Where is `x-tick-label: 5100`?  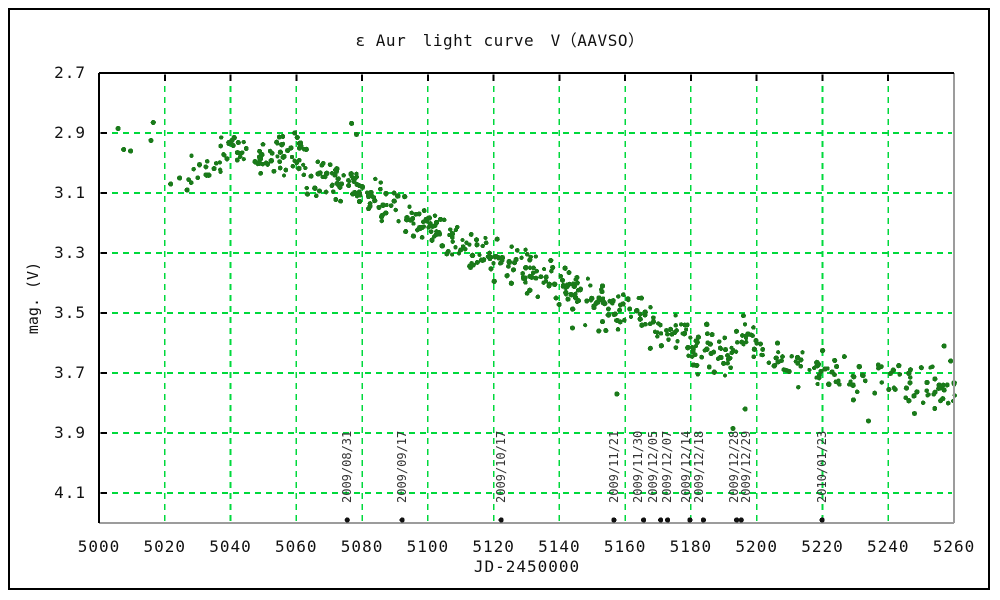 x-tick-label: 5100 is located at coordinates (428, 546).